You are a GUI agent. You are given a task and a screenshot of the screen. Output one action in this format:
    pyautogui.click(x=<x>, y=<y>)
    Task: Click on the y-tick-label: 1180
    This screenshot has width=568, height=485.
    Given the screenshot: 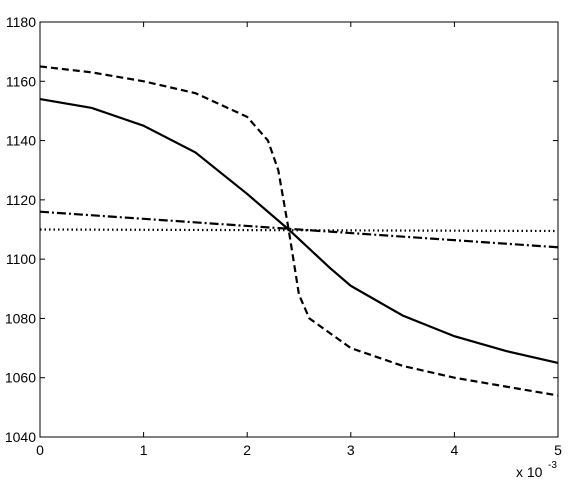 What is the action you would take?
    pyautogui.click(x=21, y=22)
    